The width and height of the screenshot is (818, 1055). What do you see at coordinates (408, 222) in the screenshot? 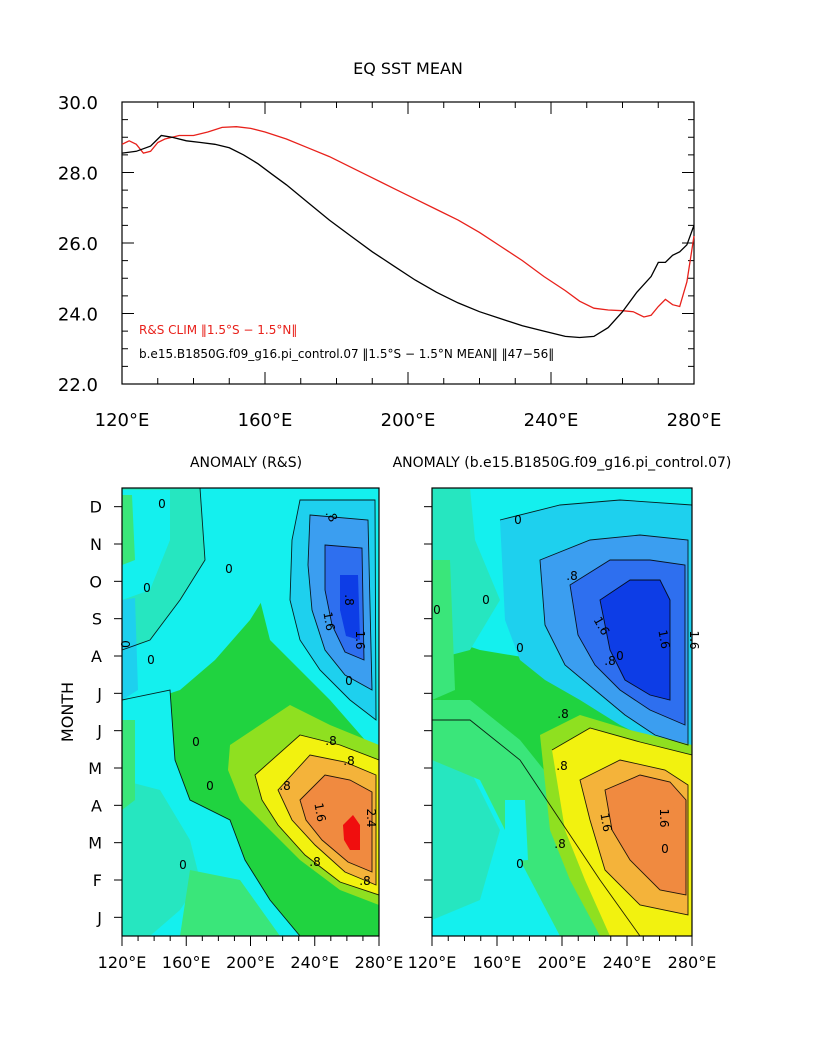
I see `series-line-rs-clim` at bounding box center [408, 222].